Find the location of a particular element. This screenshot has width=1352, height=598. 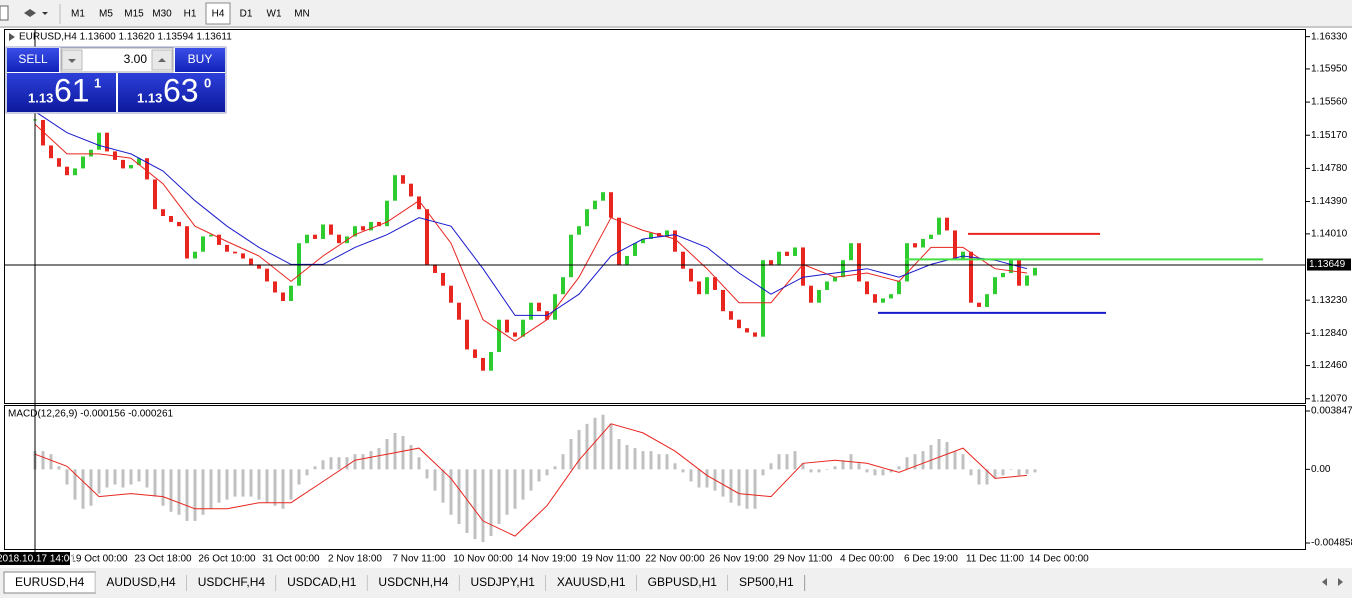

tab: SP500,H1 is located at coordinates (766, 582).